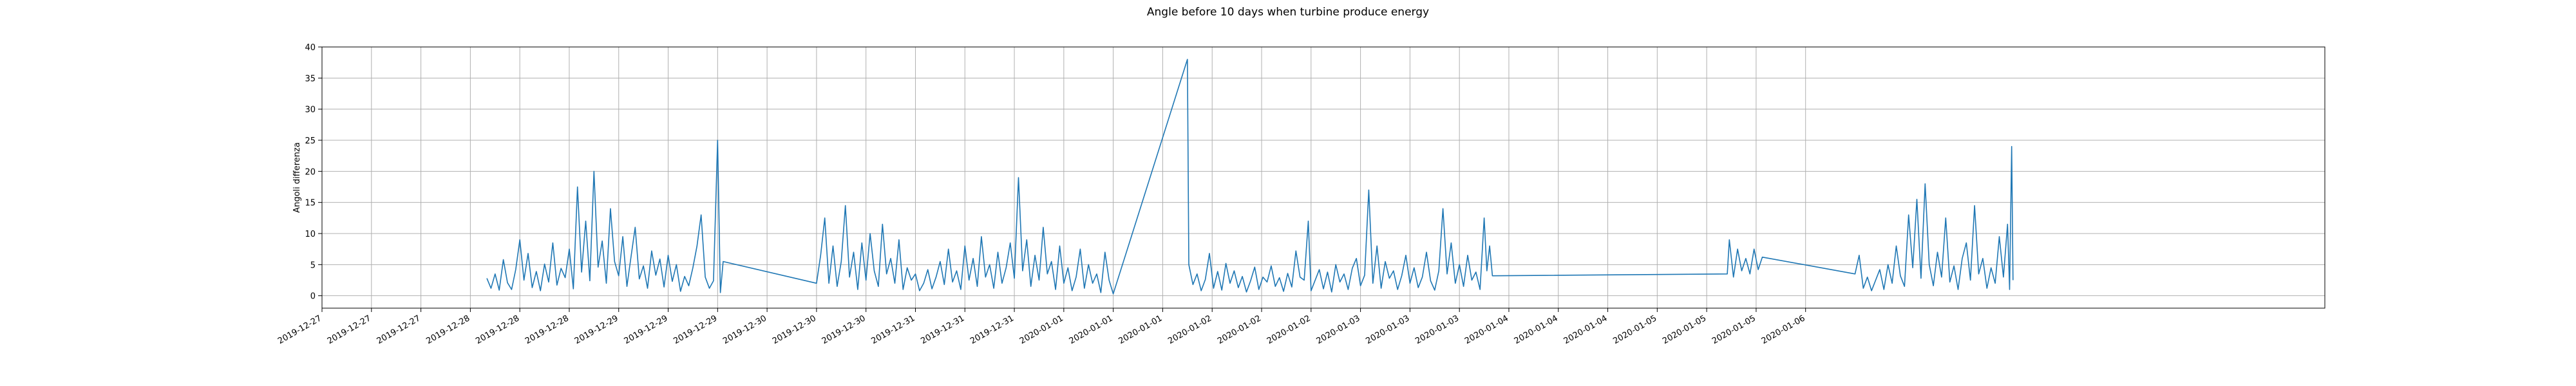  Describe the element at coordinates (313, 265) in the screenshot. I see `y-tick-label: 5` at that location.